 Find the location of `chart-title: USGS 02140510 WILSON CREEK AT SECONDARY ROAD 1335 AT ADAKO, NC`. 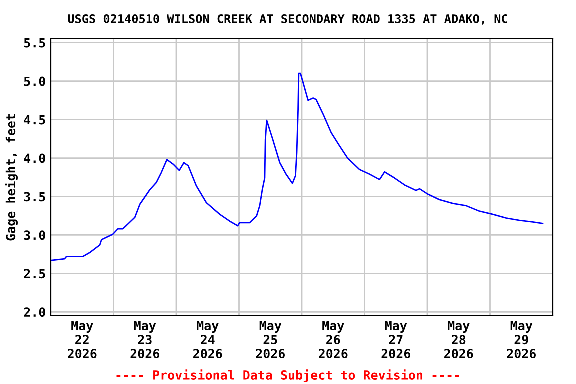

chart-title: USGS 02140510 WILSON CREEK AT SECONDARY ROAD 1335 AT ADAKO, NC is located at coordinates (288, 19).